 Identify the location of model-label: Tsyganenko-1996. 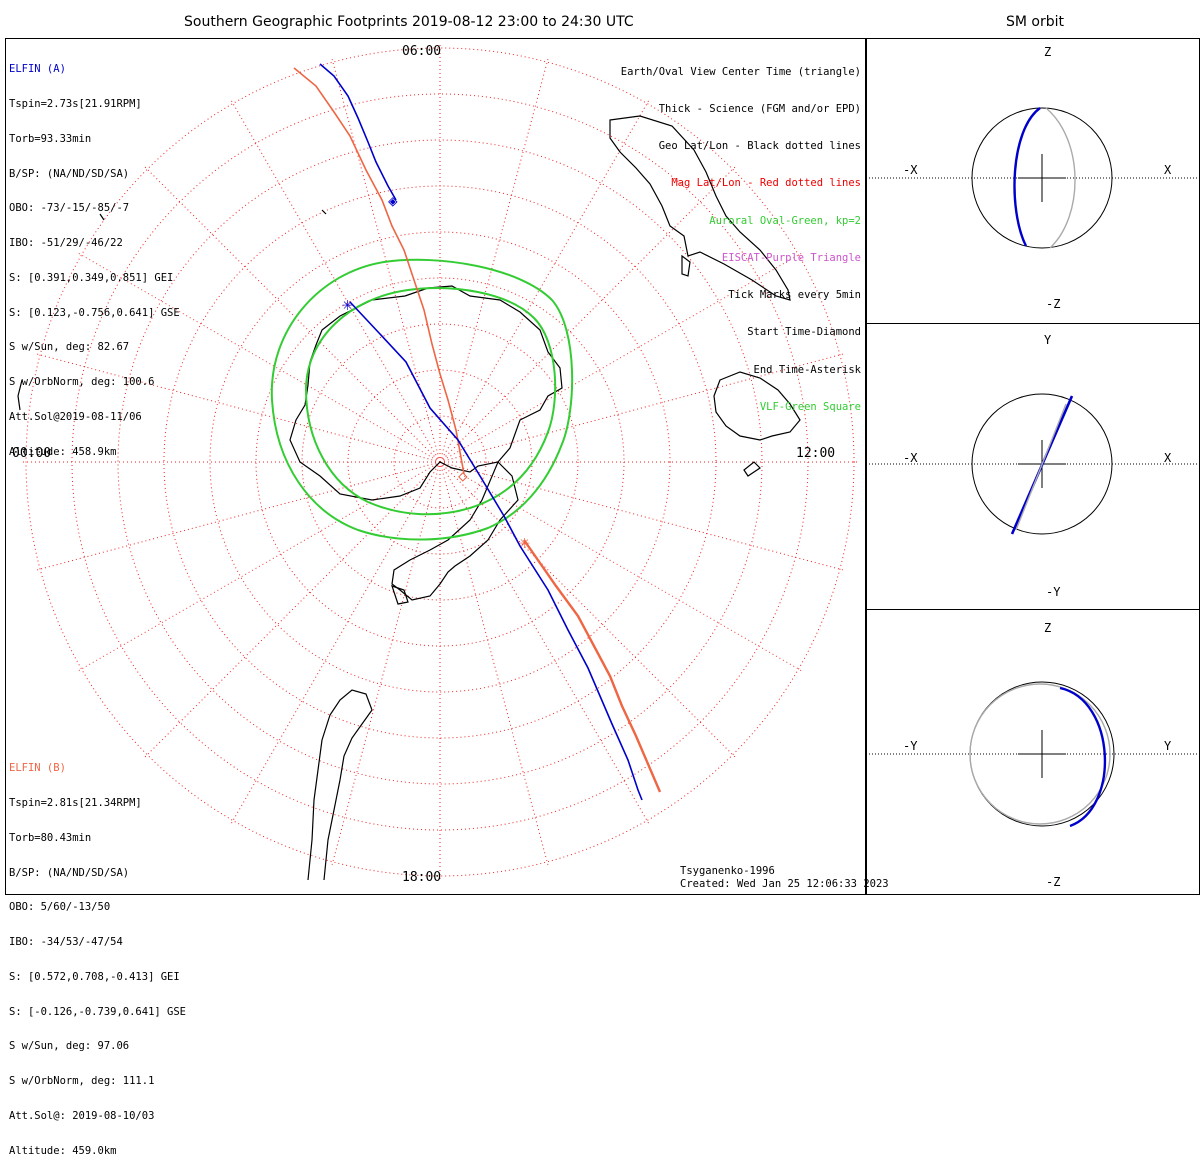
(727, 871).